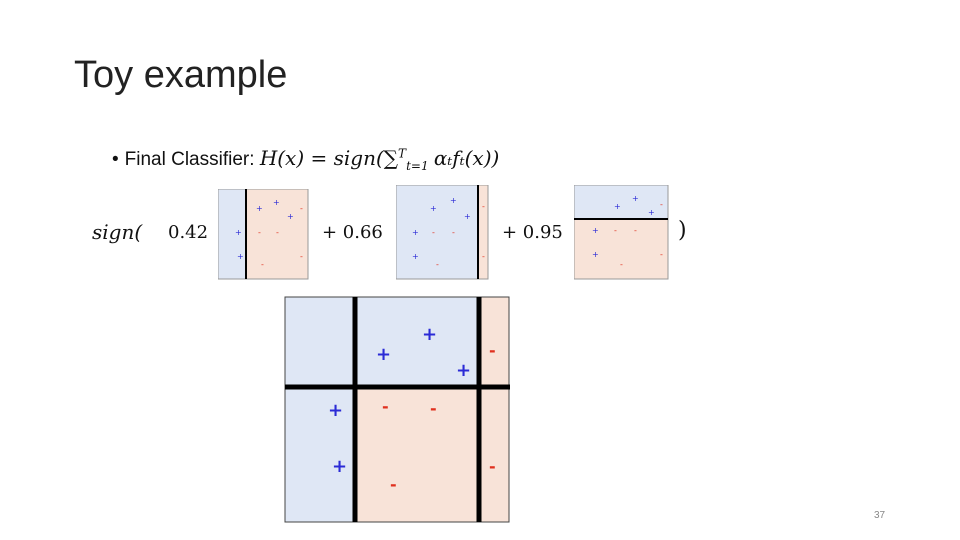  I want to click on page-number: 37, so click(880, 515).